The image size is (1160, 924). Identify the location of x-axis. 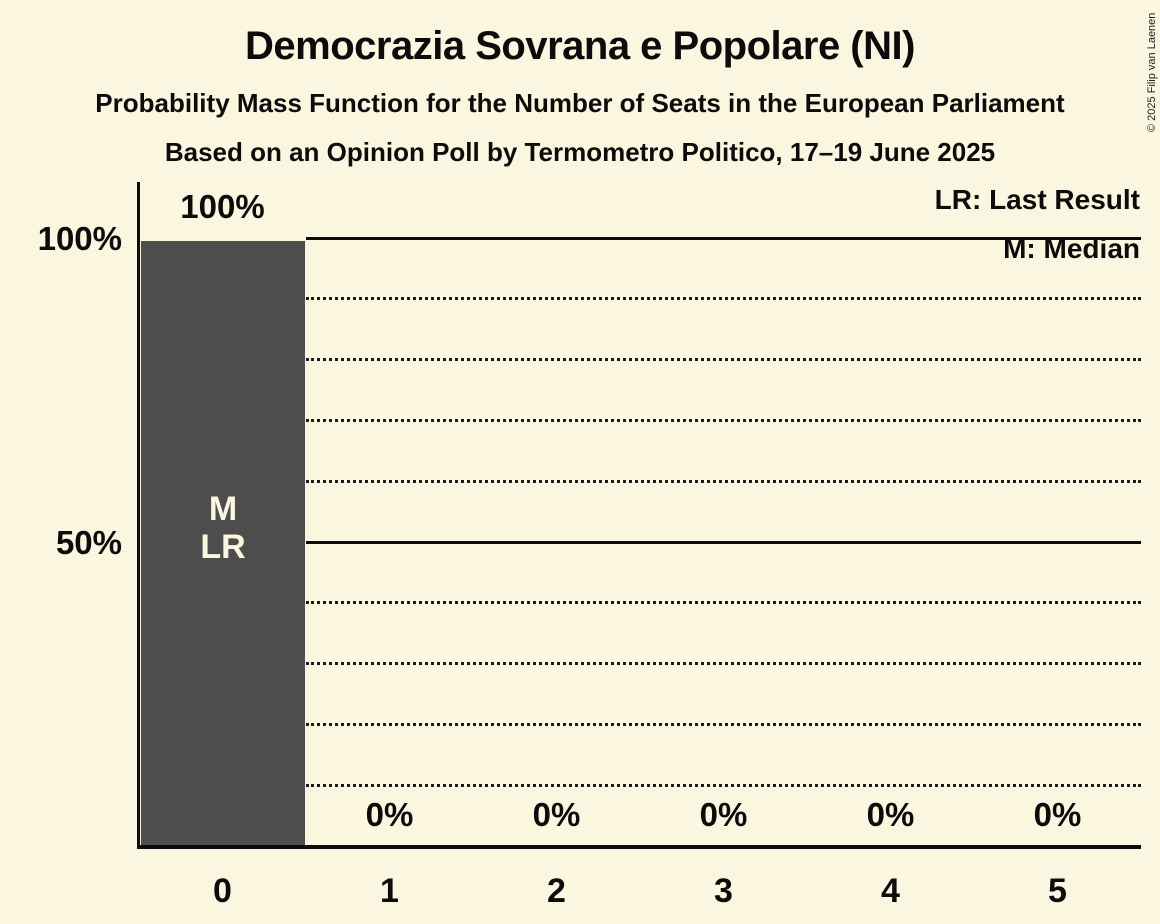
(639, 847).